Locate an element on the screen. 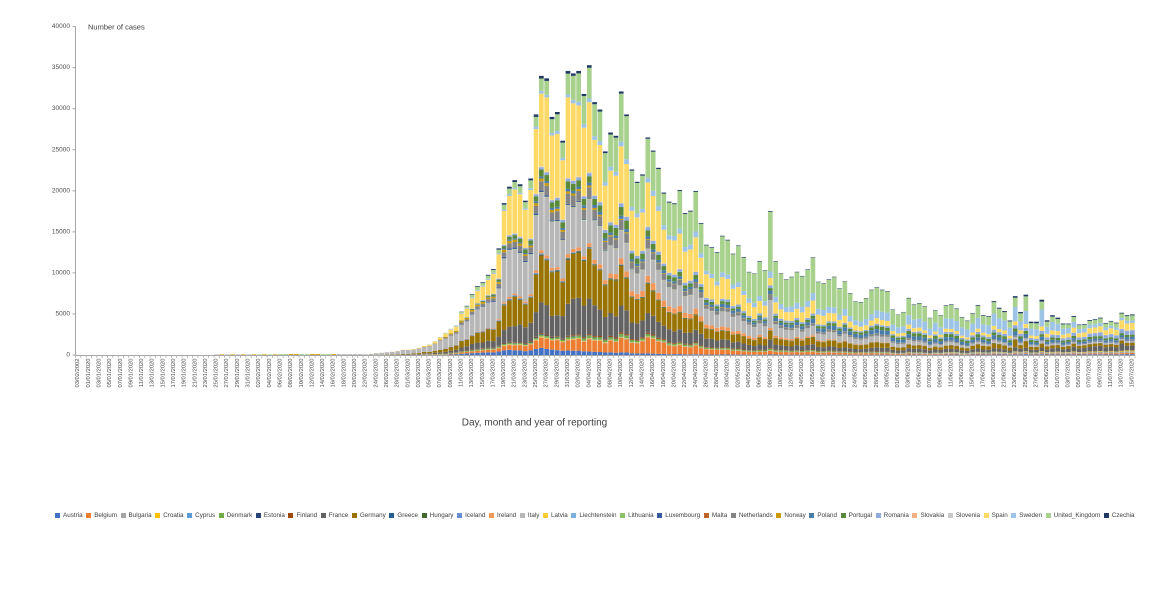  svg-text: 03/03/2020 is located at coordinates (419, 373).